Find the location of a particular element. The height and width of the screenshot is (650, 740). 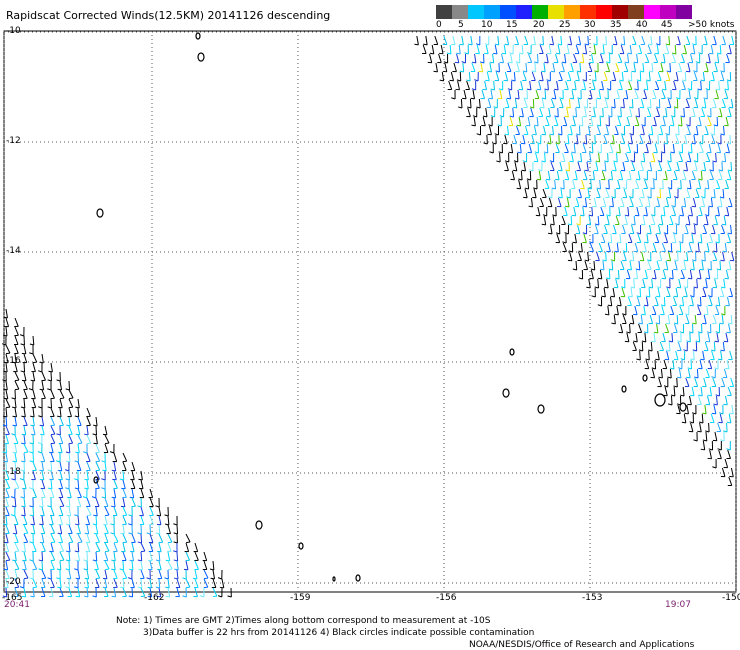

colorbar-label: 30 is located at coordinates (590, 25).